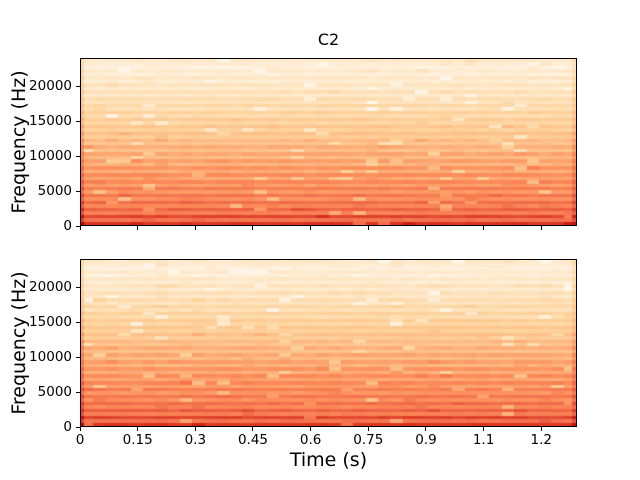 This screenshot has height=480, width=640. What do you see at coordinates (541, 440) in the screenshot?
I see `x-tick-label: 1.2` at bounding box center [541, 440].